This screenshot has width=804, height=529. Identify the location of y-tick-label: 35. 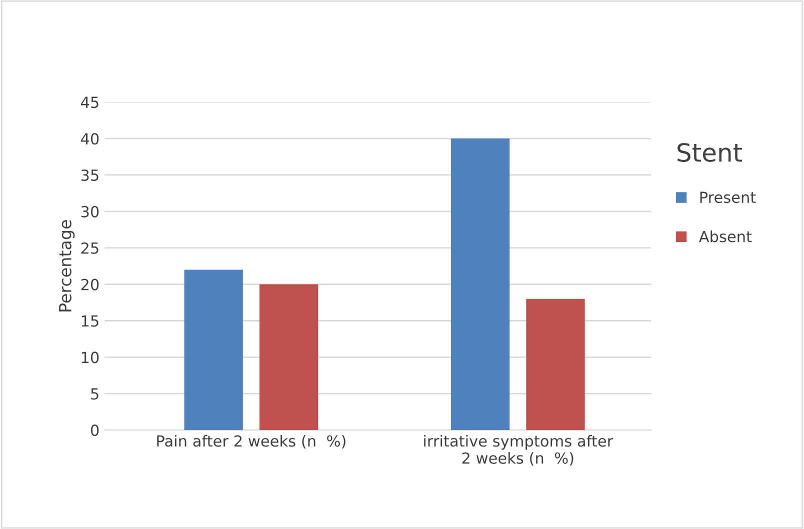
(89, 175).